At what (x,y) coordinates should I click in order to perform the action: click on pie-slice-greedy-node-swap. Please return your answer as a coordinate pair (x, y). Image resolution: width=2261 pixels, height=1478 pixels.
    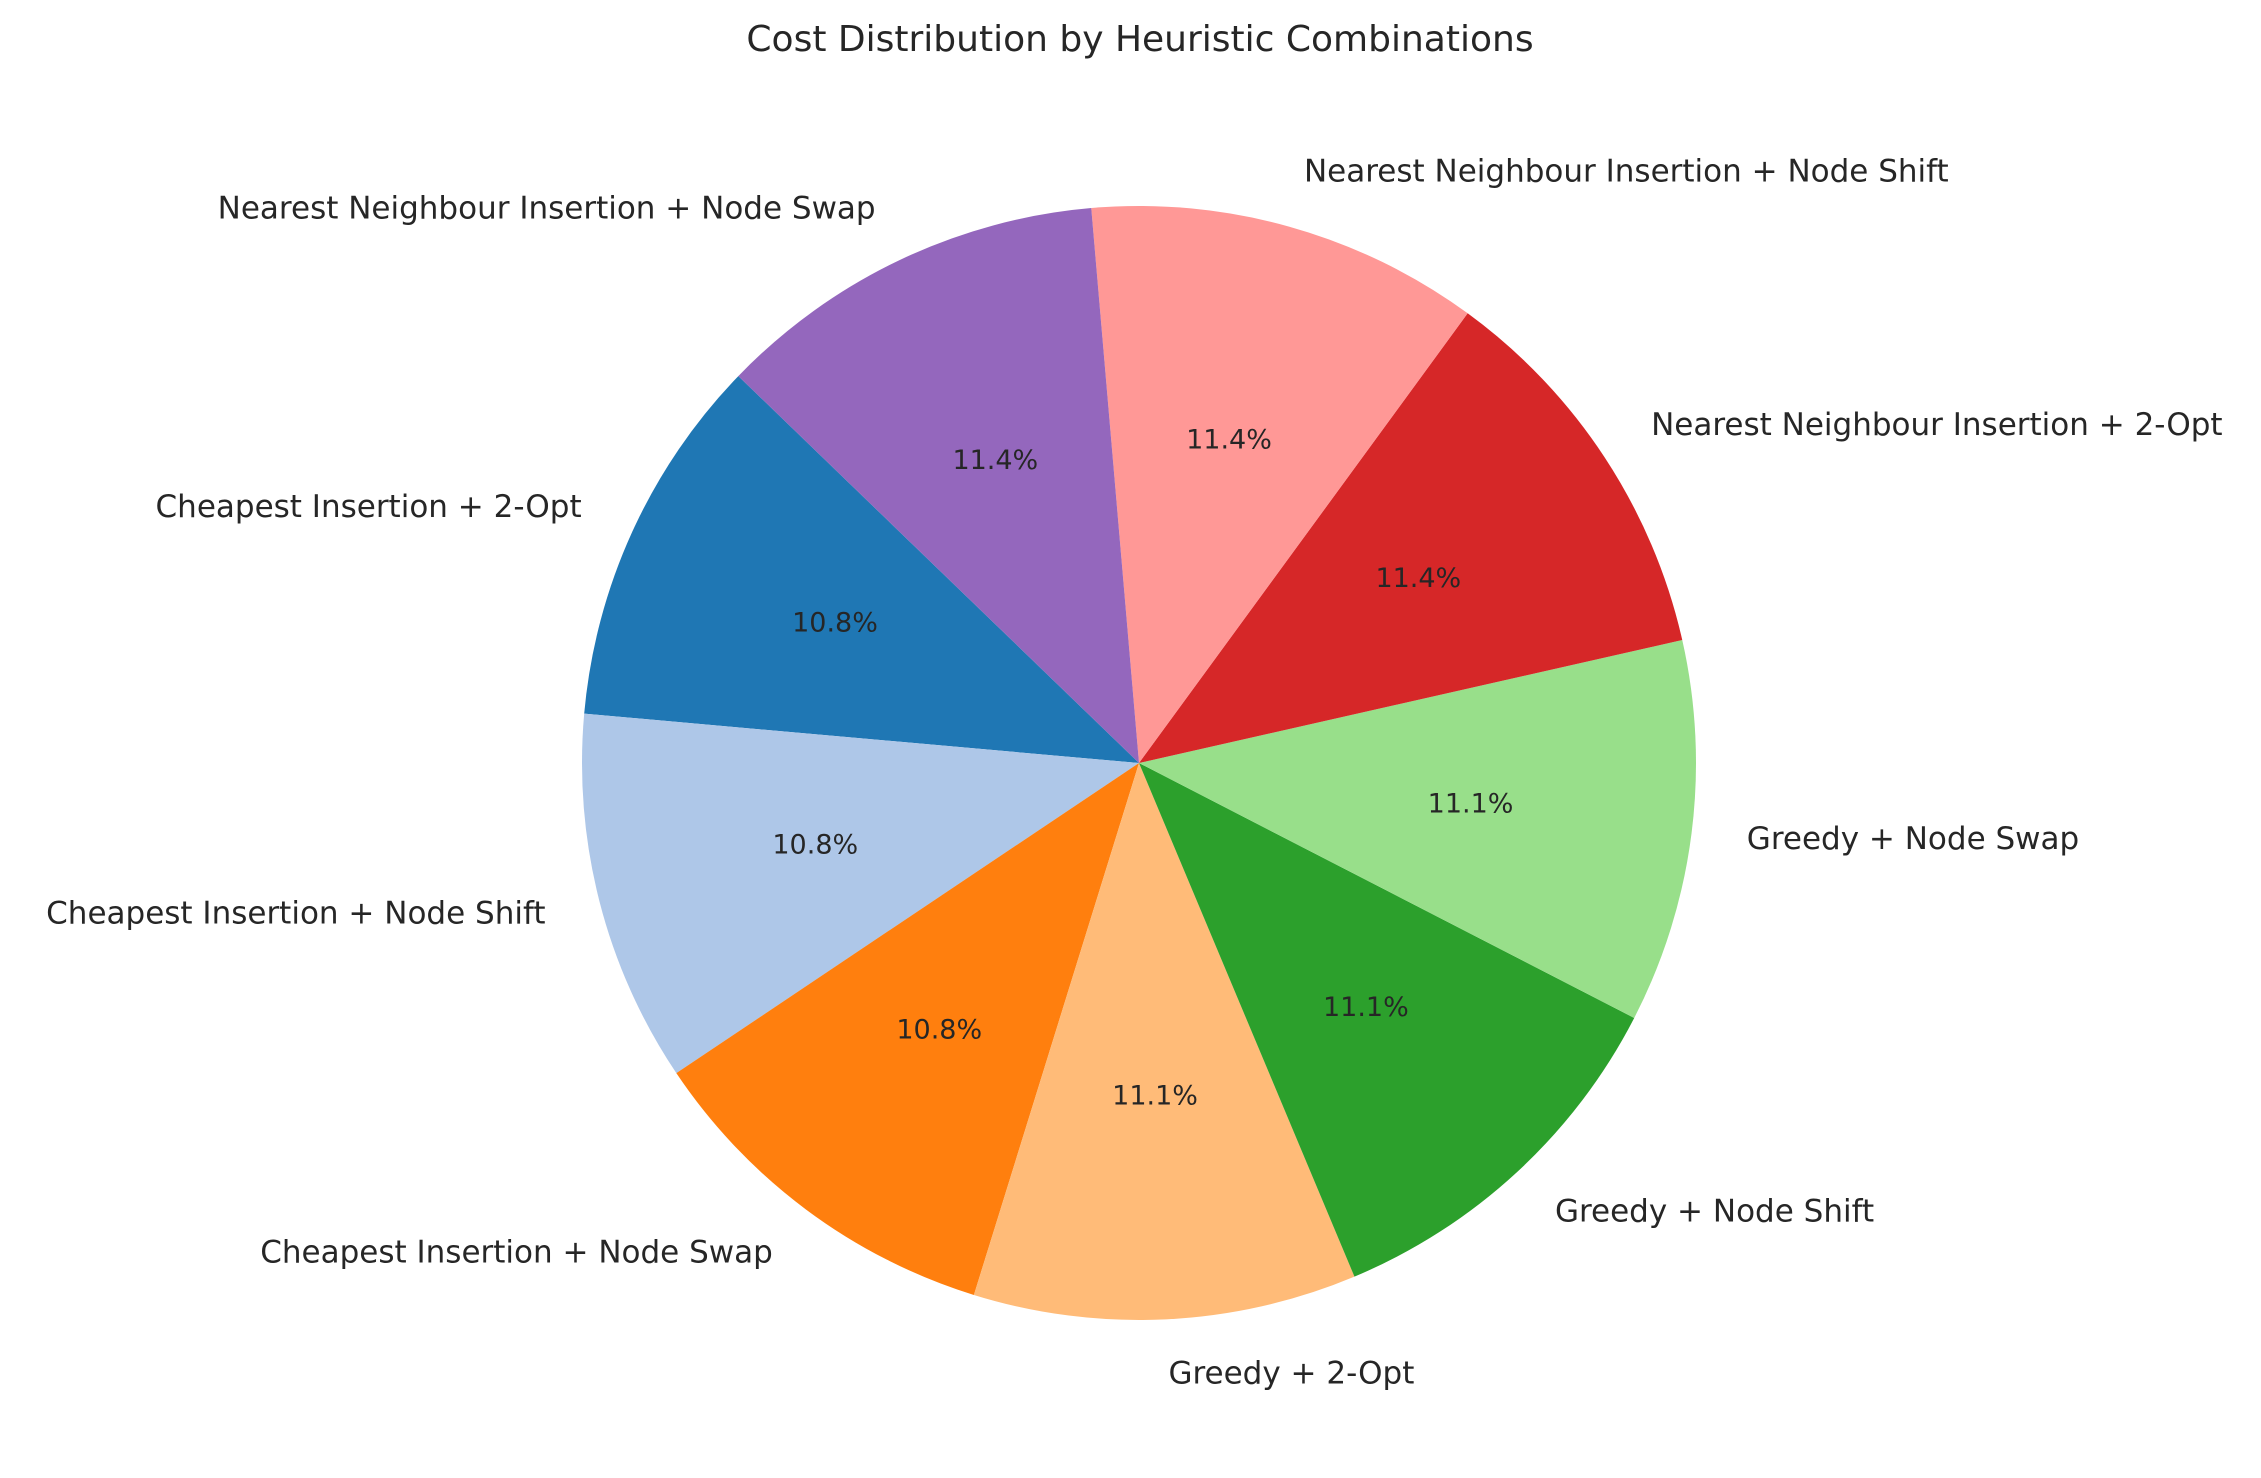
    Looking at the image, I should click on (1417, 829).